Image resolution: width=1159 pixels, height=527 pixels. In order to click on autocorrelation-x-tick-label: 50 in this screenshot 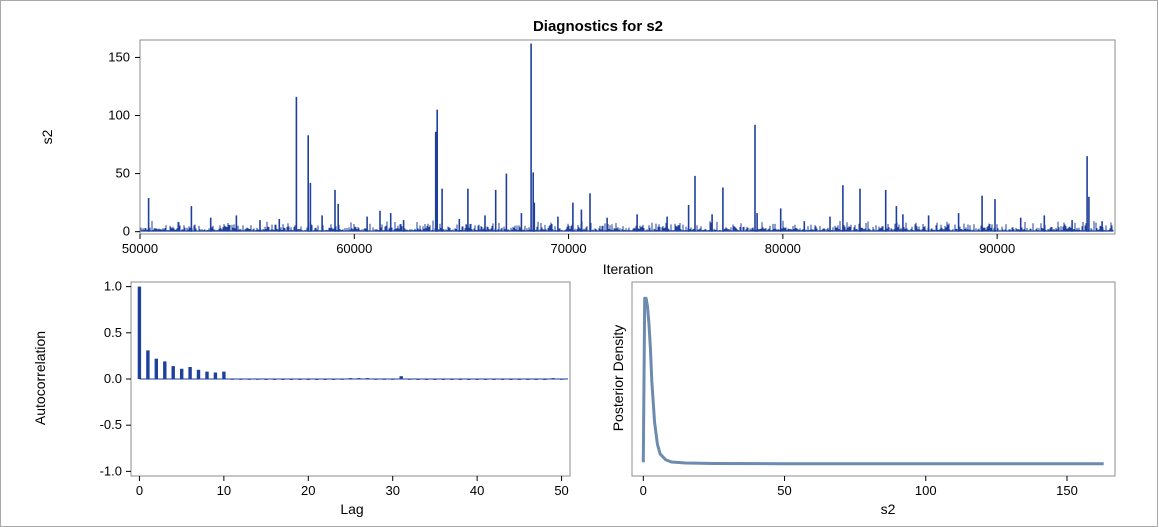, I will do `click(561, 490)`.